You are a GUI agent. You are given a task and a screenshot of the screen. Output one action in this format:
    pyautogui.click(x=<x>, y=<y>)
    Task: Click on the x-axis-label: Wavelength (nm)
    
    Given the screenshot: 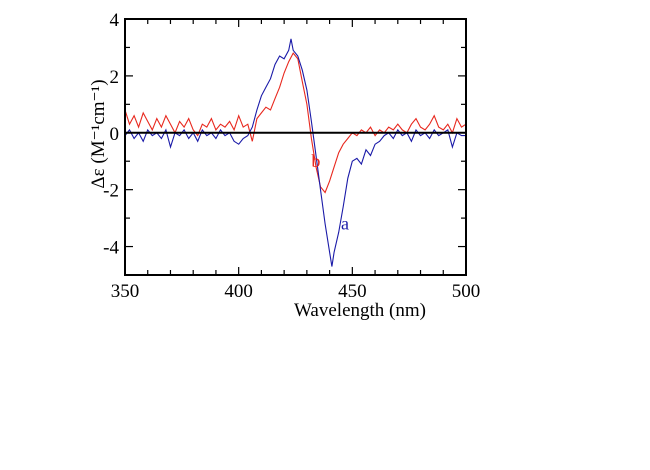 What is the action you would take?
    pyautogui.click(x=360, y=310)
    